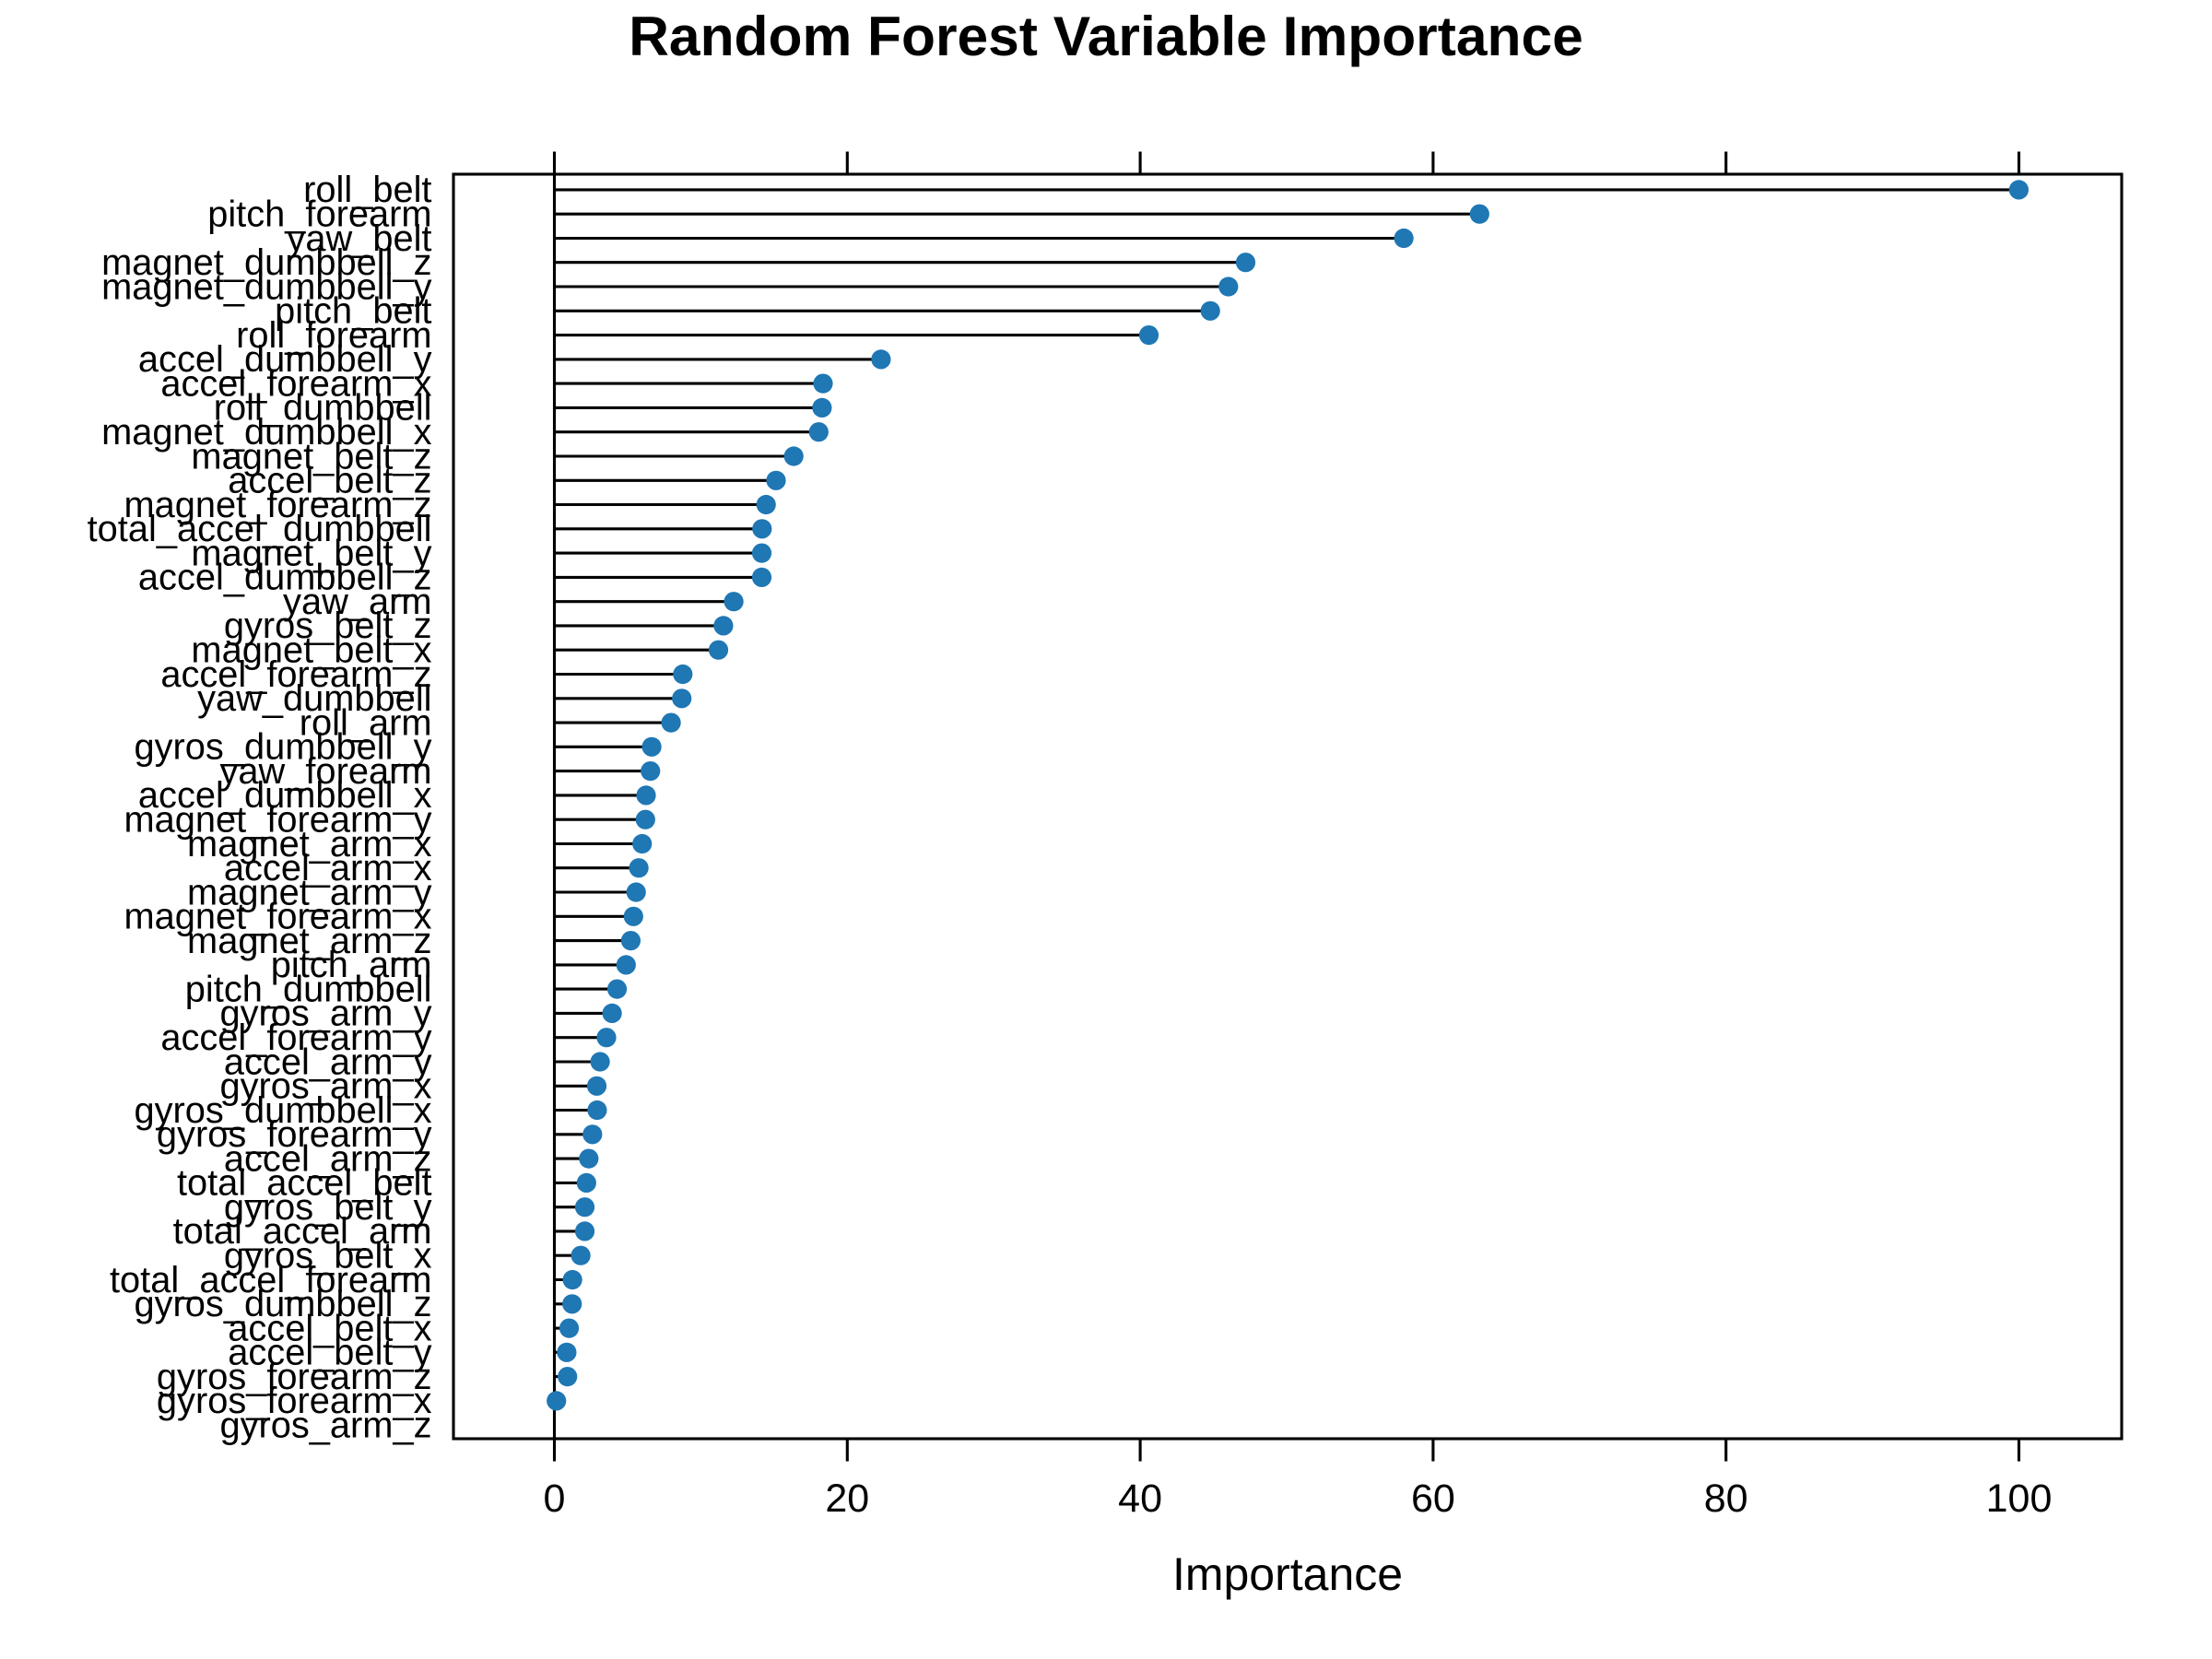  Describe the element at coordinates (1433, 1499) in the screenshot. I see `svg-text: 60` at that location.